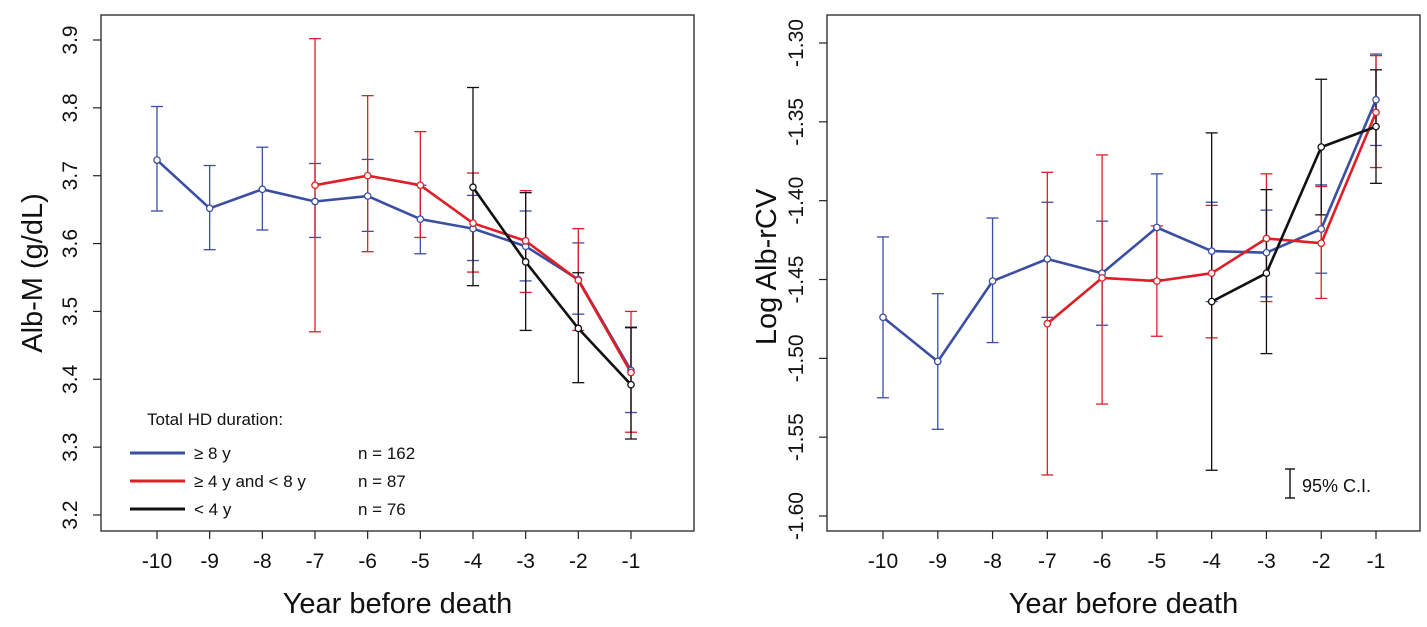 The height and width of the screenshot is (627, 1427). Describe the element at coordinates (70, 107) in the screenshot. I see `y-tick-label: 3.8` at that location.